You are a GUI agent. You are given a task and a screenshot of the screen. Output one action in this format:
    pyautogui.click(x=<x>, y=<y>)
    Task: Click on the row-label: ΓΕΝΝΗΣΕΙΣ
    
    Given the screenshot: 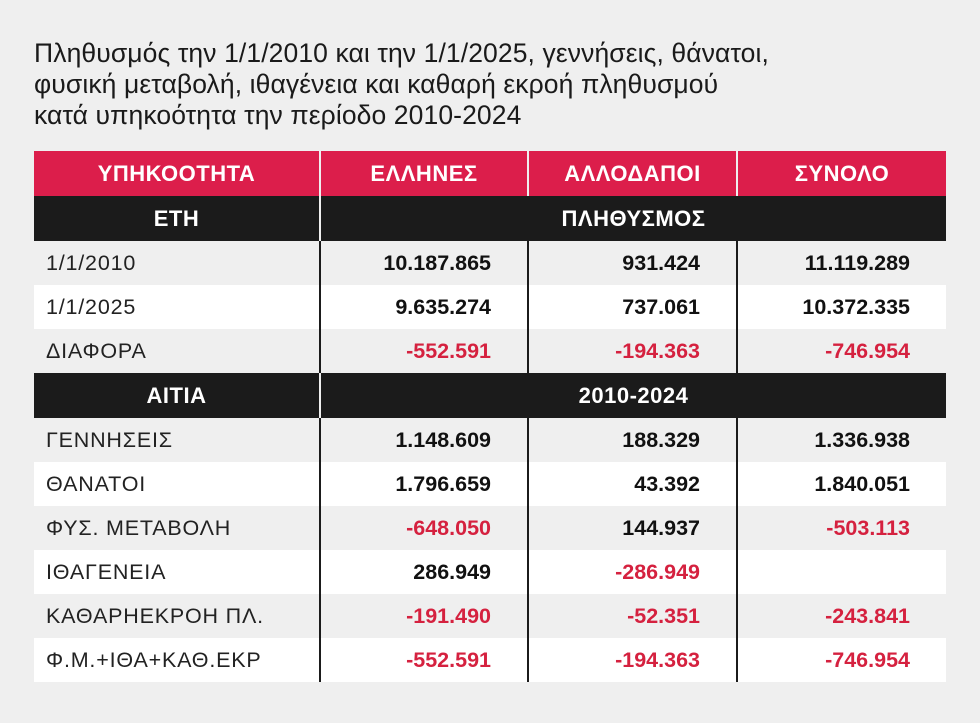 What is the action you would take?
    pyautogui.click(x=177, y=440)
    